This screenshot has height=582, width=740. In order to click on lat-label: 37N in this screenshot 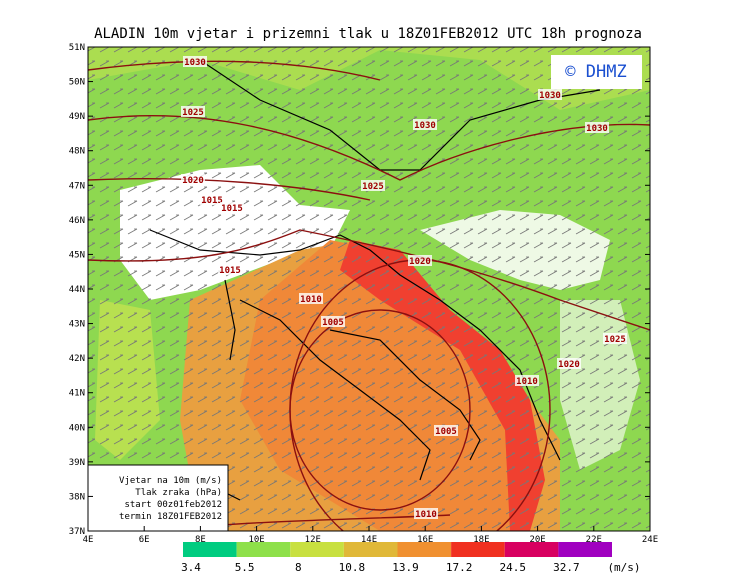, I will do `click(77, 532)`.